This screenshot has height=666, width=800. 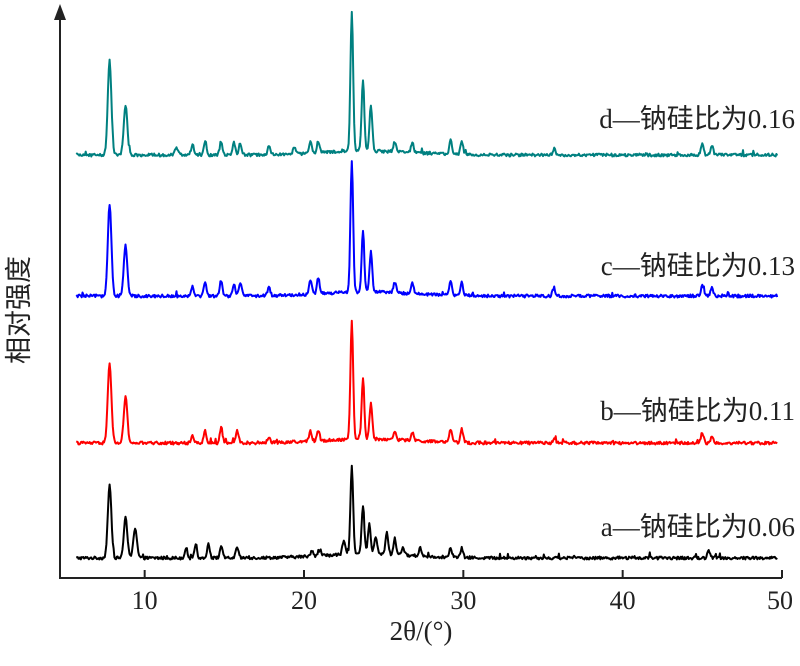 What do you see at coordinates (19, 310) in the screenshot?
I see `y-axis-title: 相对强度` at bounding box center [19, 310].